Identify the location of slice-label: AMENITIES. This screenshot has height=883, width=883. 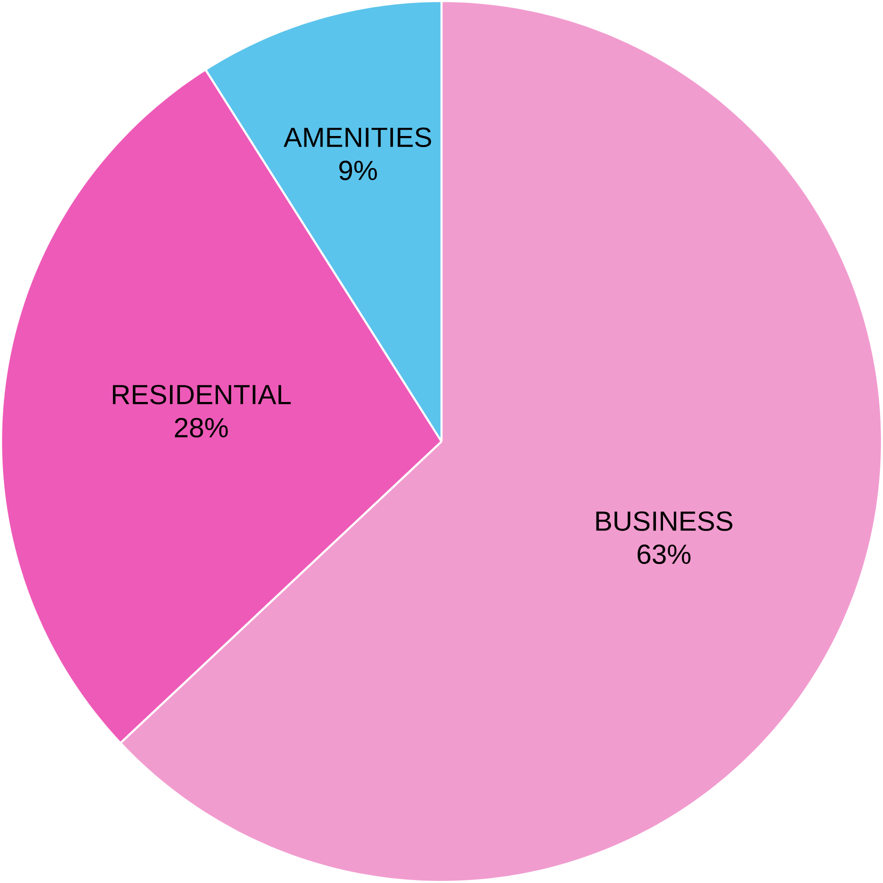
(358, 138).